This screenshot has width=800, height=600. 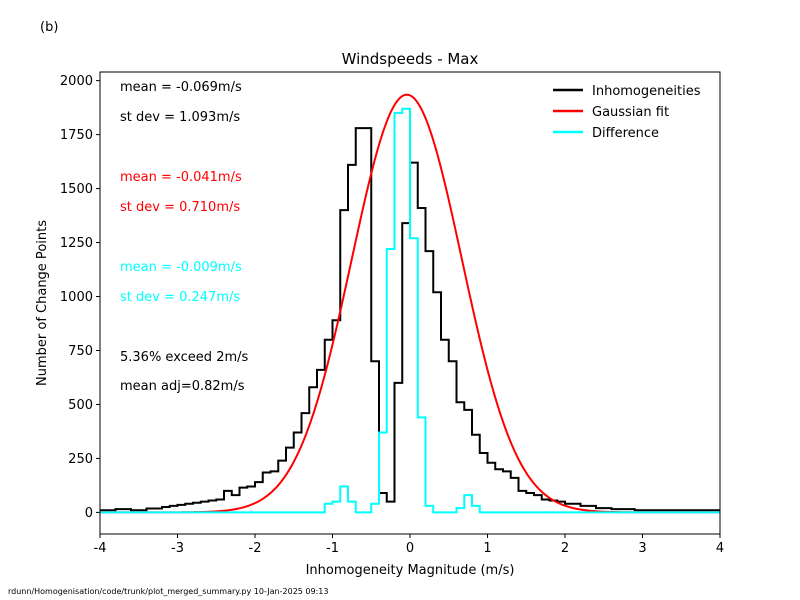 What do you see at coordinates (630, 112) in the screenshot?
I see `legend-label: Gaussian fit` at bounding box center [630, 112].